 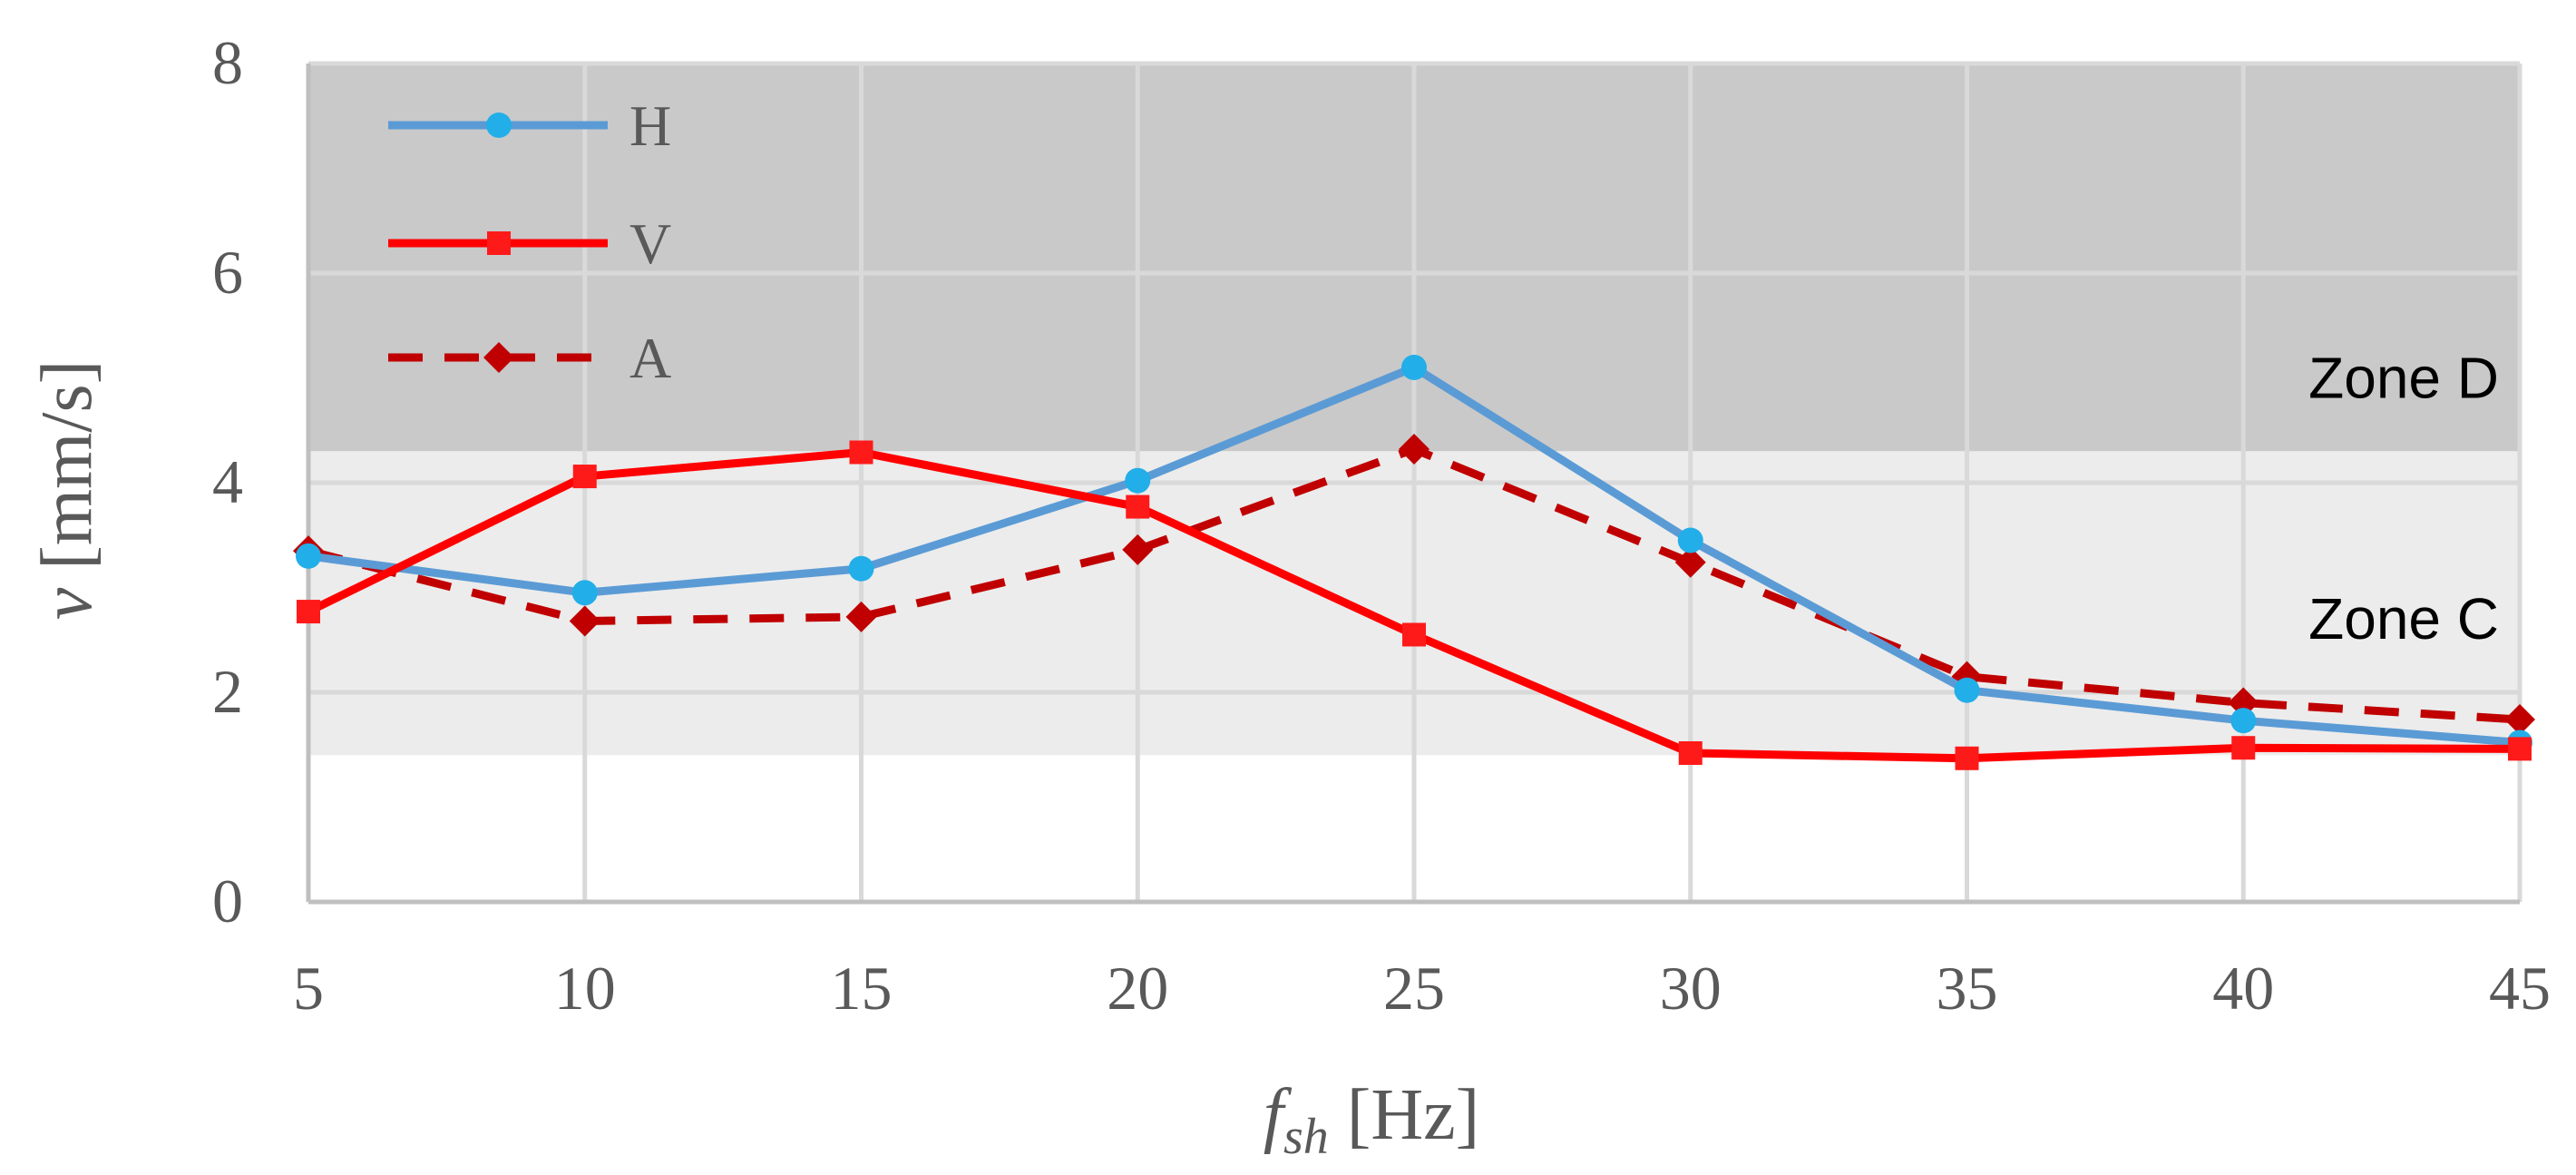 I want to click on y-tick-labels: 0 2 4 6 8, so click(x=227, y=481).